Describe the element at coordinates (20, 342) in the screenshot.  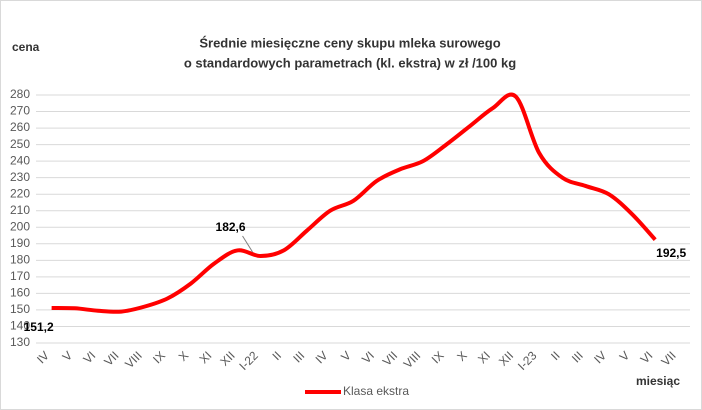
I see `y-tick-label: 130` at that location.